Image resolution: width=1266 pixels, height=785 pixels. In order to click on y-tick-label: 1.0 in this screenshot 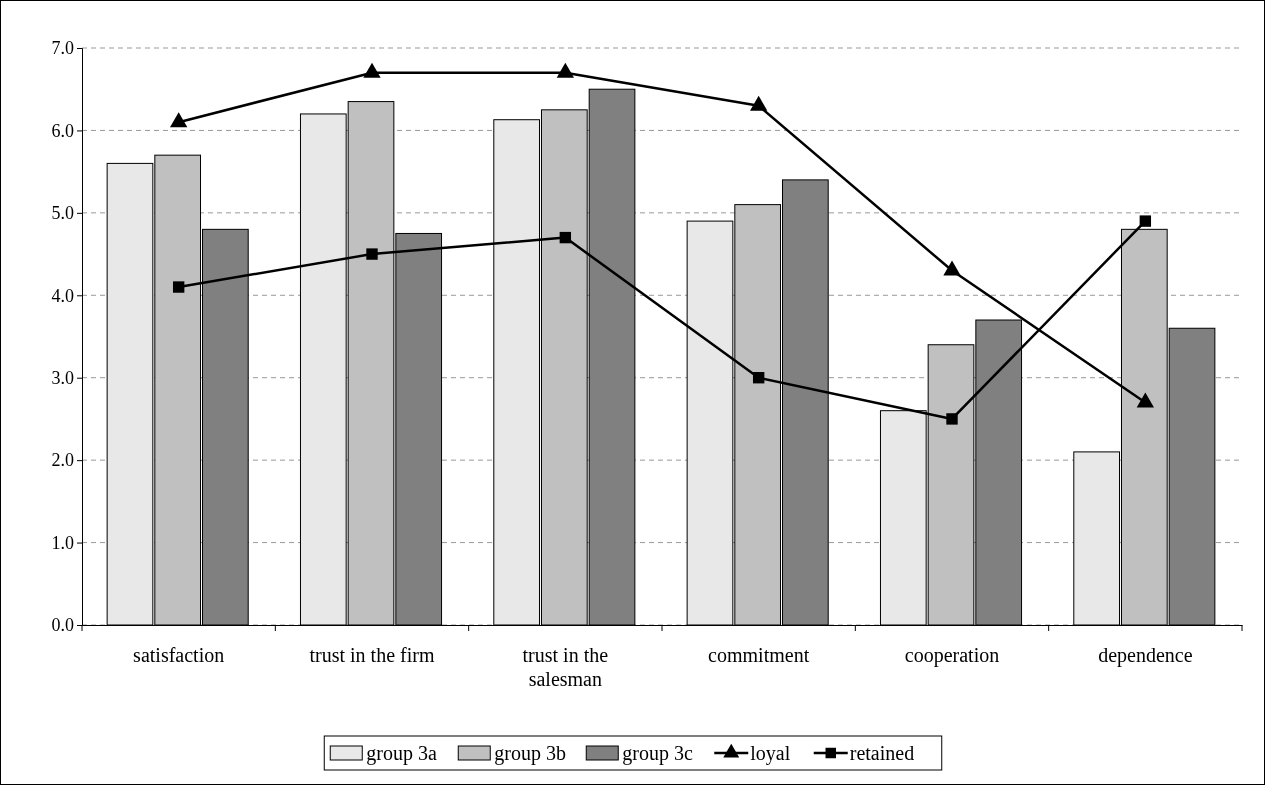, I will do `click(62, 542)`.